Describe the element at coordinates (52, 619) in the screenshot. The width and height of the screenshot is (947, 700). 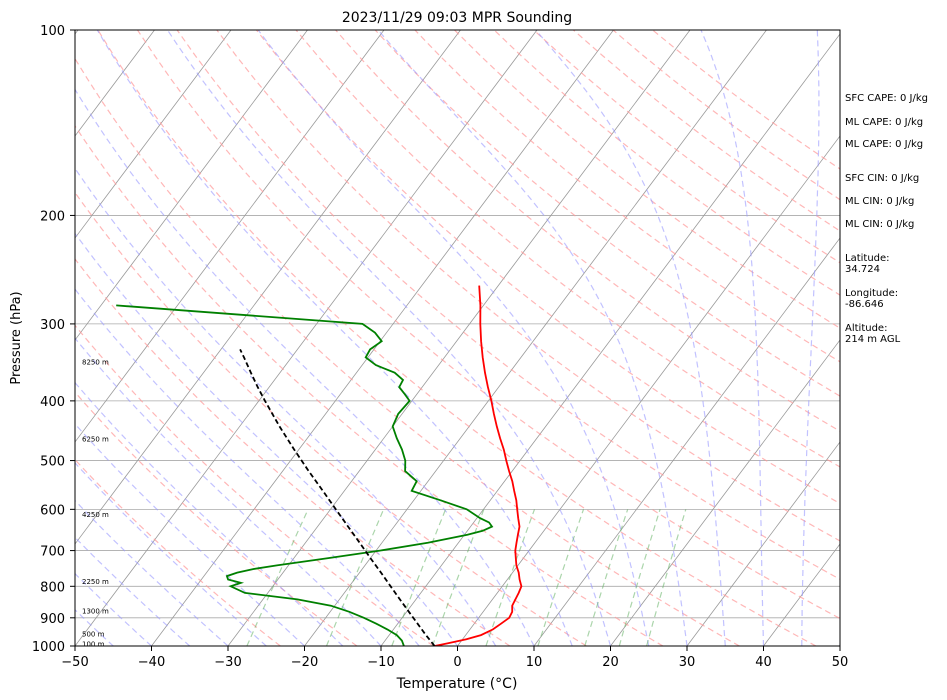
I see `y-tick-label: 900` at that location.